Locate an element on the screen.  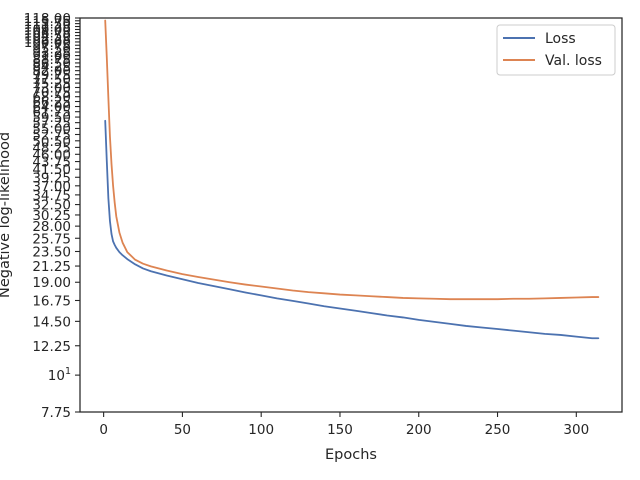
y-tick-label: 32.50 is located at coordinates (51, 206).